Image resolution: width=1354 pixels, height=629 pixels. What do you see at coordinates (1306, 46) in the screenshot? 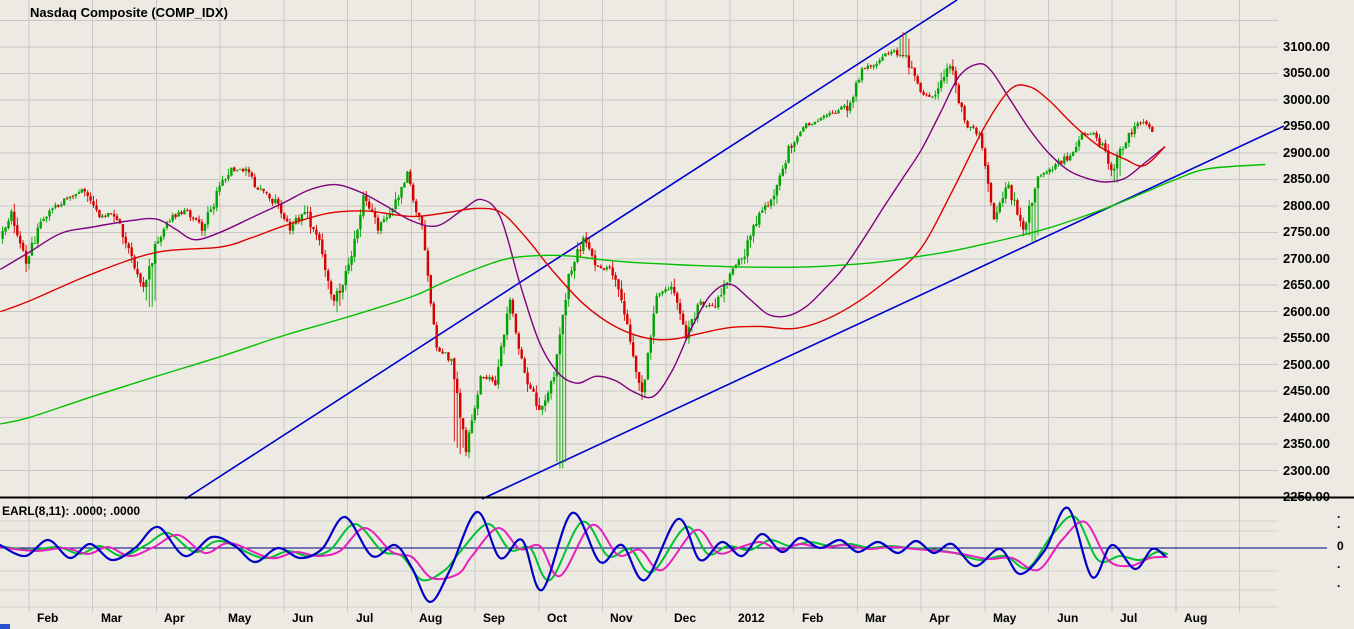
I see `y-axis-price-label: 3100.00` at bounding box center [1306, 46].